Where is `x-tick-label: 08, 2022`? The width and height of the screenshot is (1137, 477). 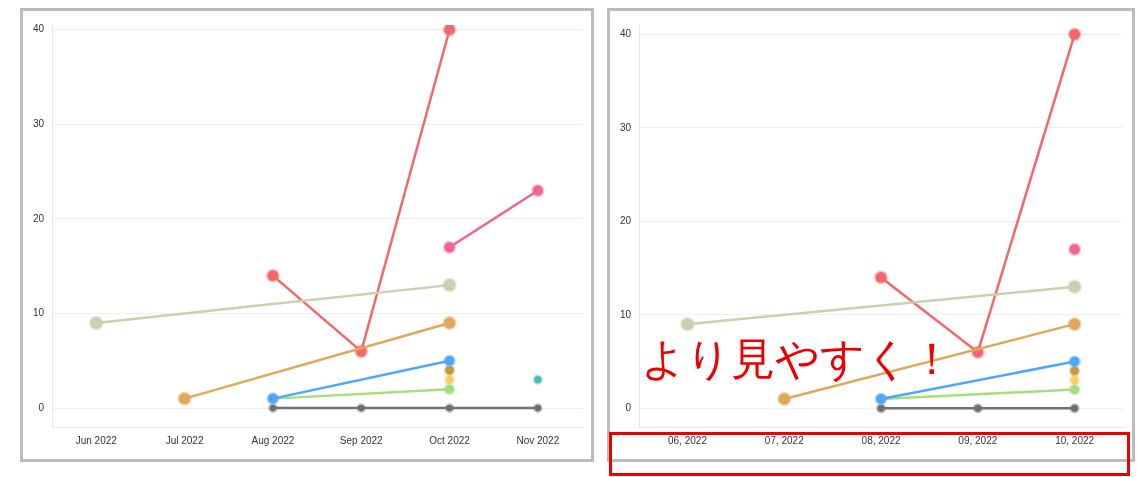 x-tick-label: 08, 2022 is located at coordinates (881, 440).